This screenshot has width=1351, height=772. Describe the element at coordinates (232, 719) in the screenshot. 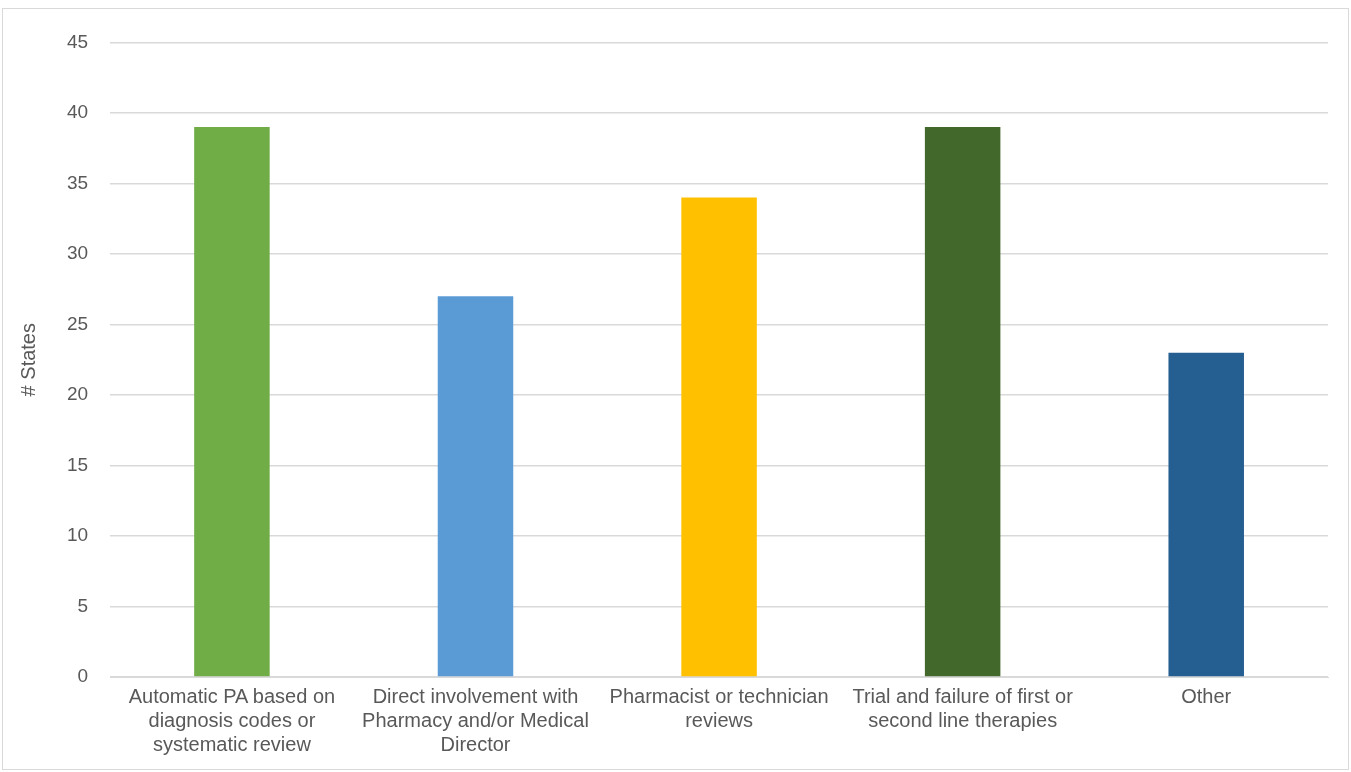

I see `x-tick-label: Automatic PA based on diagnosis codes or systematic review` at that location.